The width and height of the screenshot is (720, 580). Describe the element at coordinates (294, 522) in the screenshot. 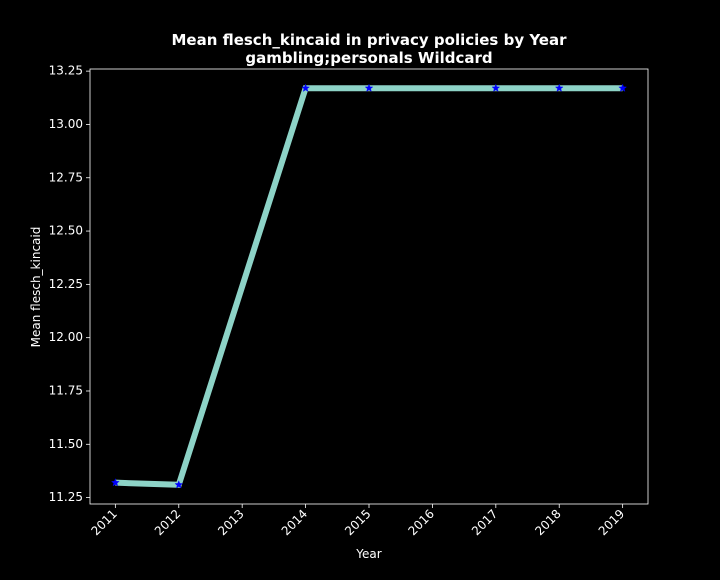

I see `x-tick-label: 2014` at that location.